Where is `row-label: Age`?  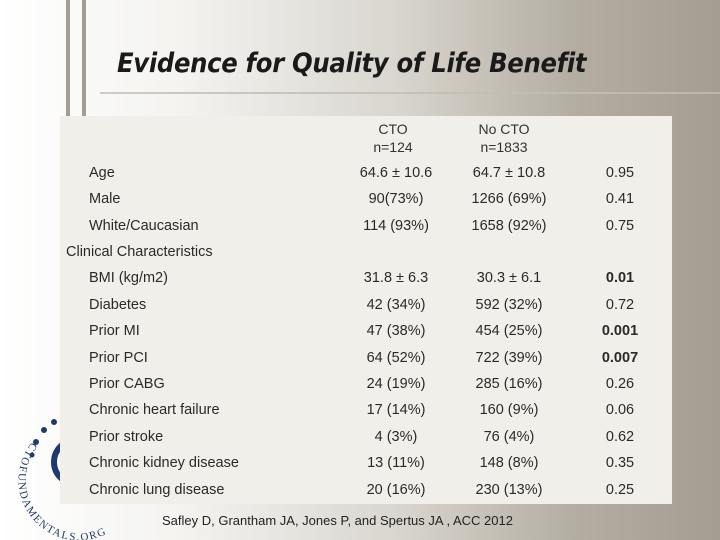
row-label: Age is located at coordinates (102, 173).